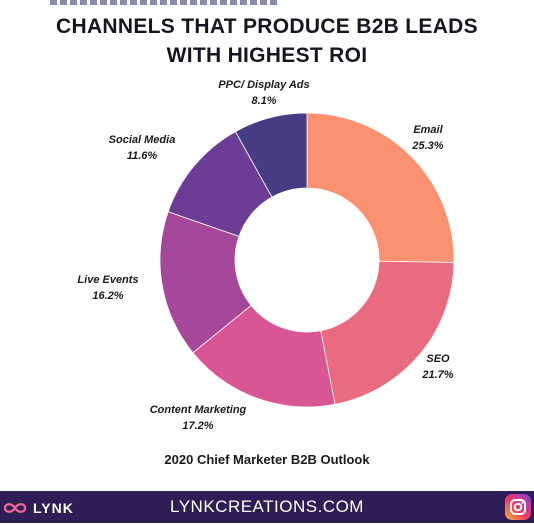 The width and height of the screenshot is (534, 525). What do you see at coordinates (107, 280) in the screenshot?
I see `slice-label-live-events: Live Events` at bounding box center [107, 280].